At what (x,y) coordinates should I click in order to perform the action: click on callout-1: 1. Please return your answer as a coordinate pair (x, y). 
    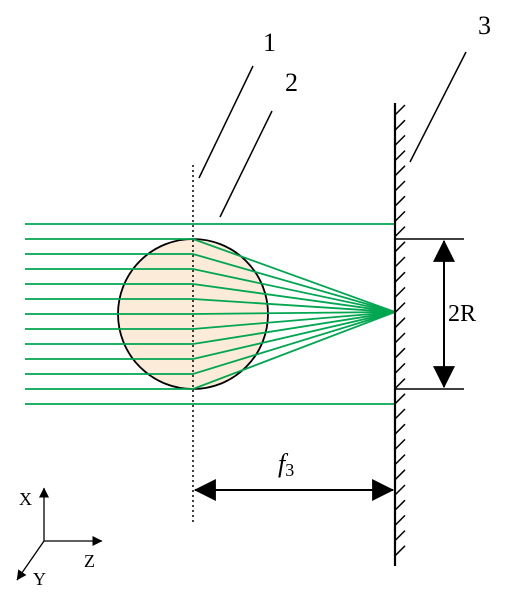
    Looking at the image, I should click on (269, 42).